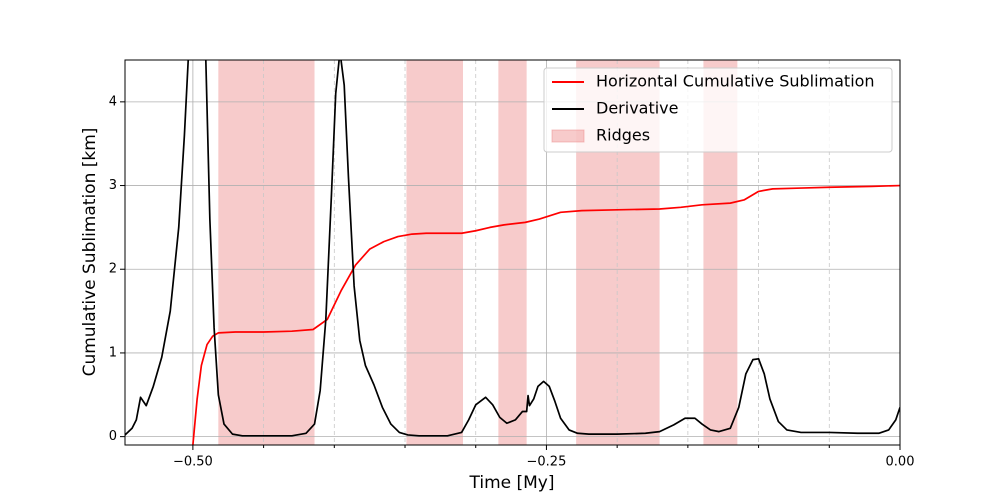 The height and width of the screenshot is (500, 1000). What do you see at coordinates (193, 462) in the screenshot?
I see `x-tick-label: −0.50` at bounding box center [193, 462].